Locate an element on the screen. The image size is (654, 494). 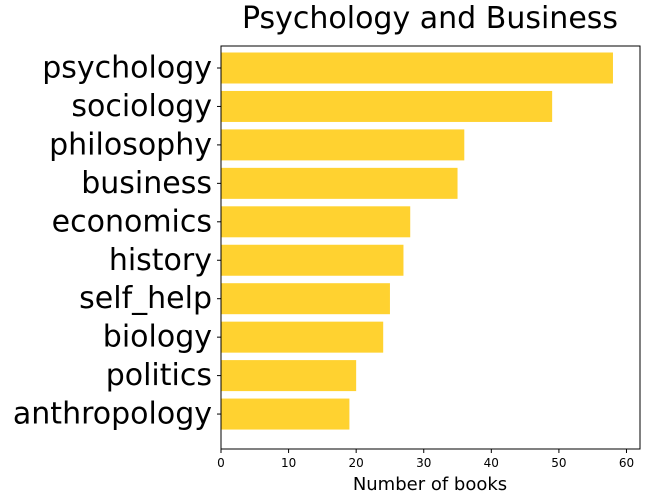
bar-self-help is located at coordinates (305, 299).